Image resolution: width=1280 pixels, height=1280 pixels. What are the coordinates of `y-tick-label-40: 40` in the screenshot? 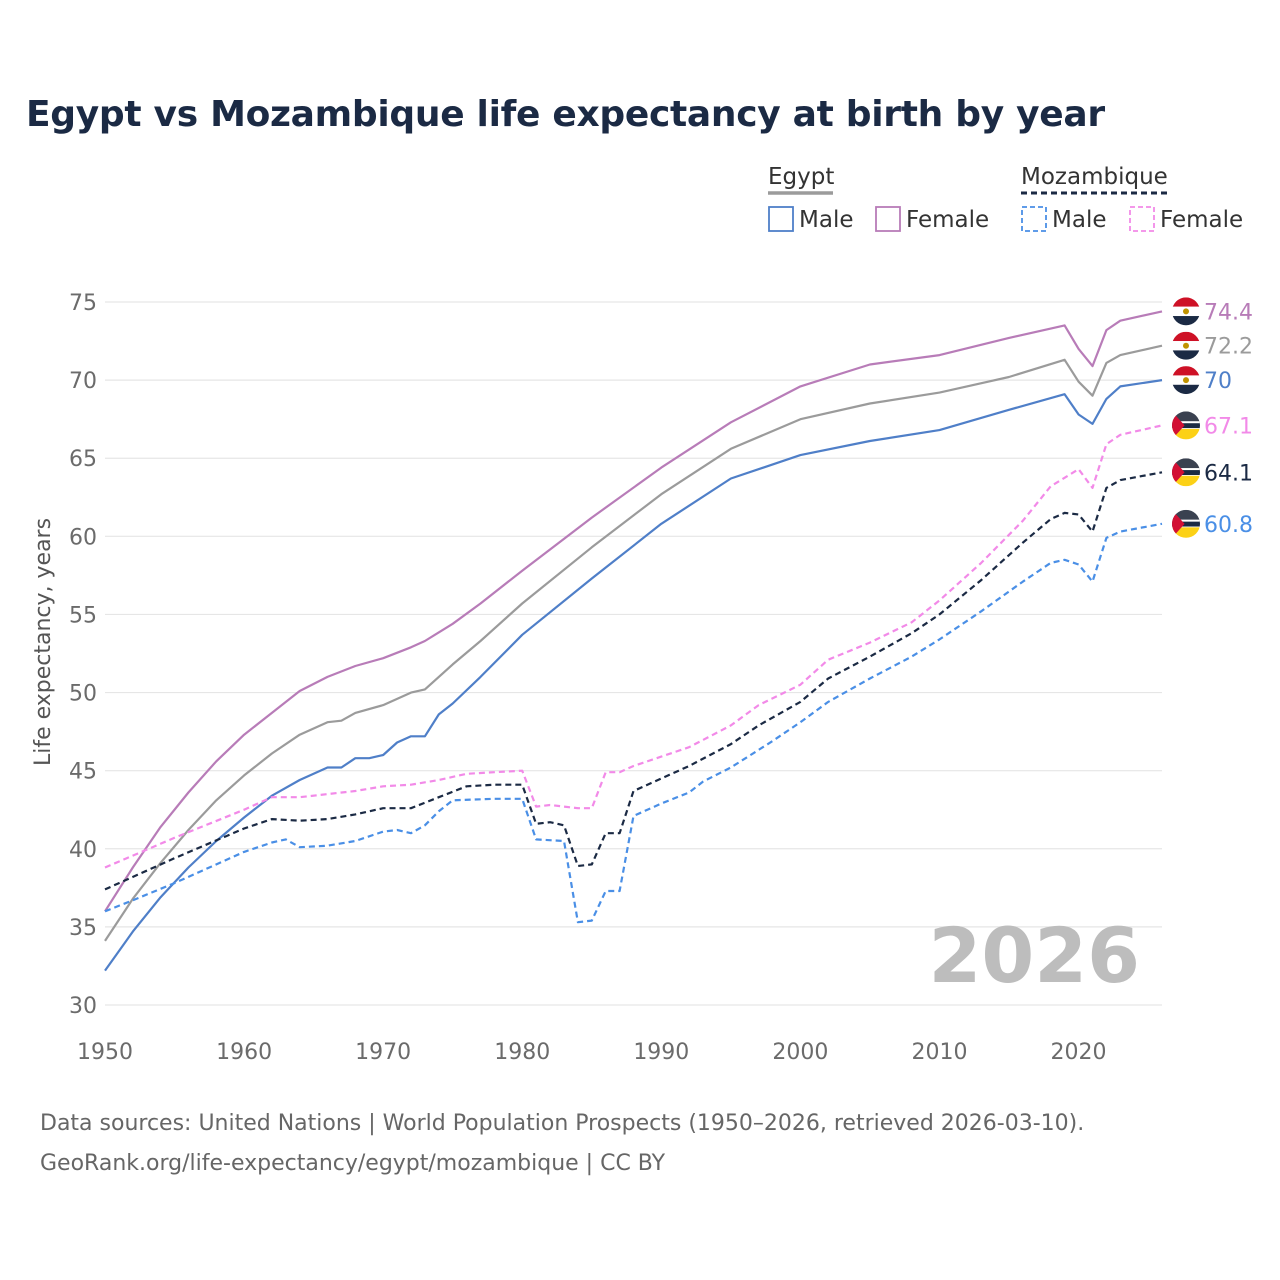 It's located at (83, 850).